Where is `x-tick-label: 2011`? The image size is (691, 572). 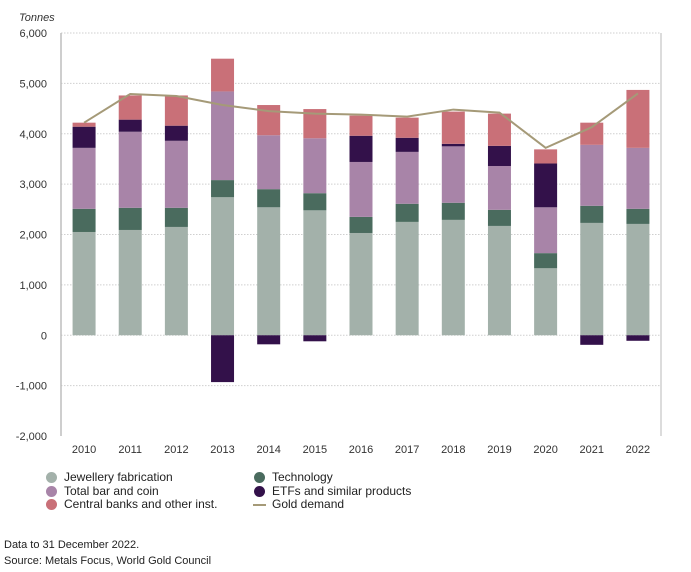
x-tick-label: 2011 is located at coordinates (130, 450).